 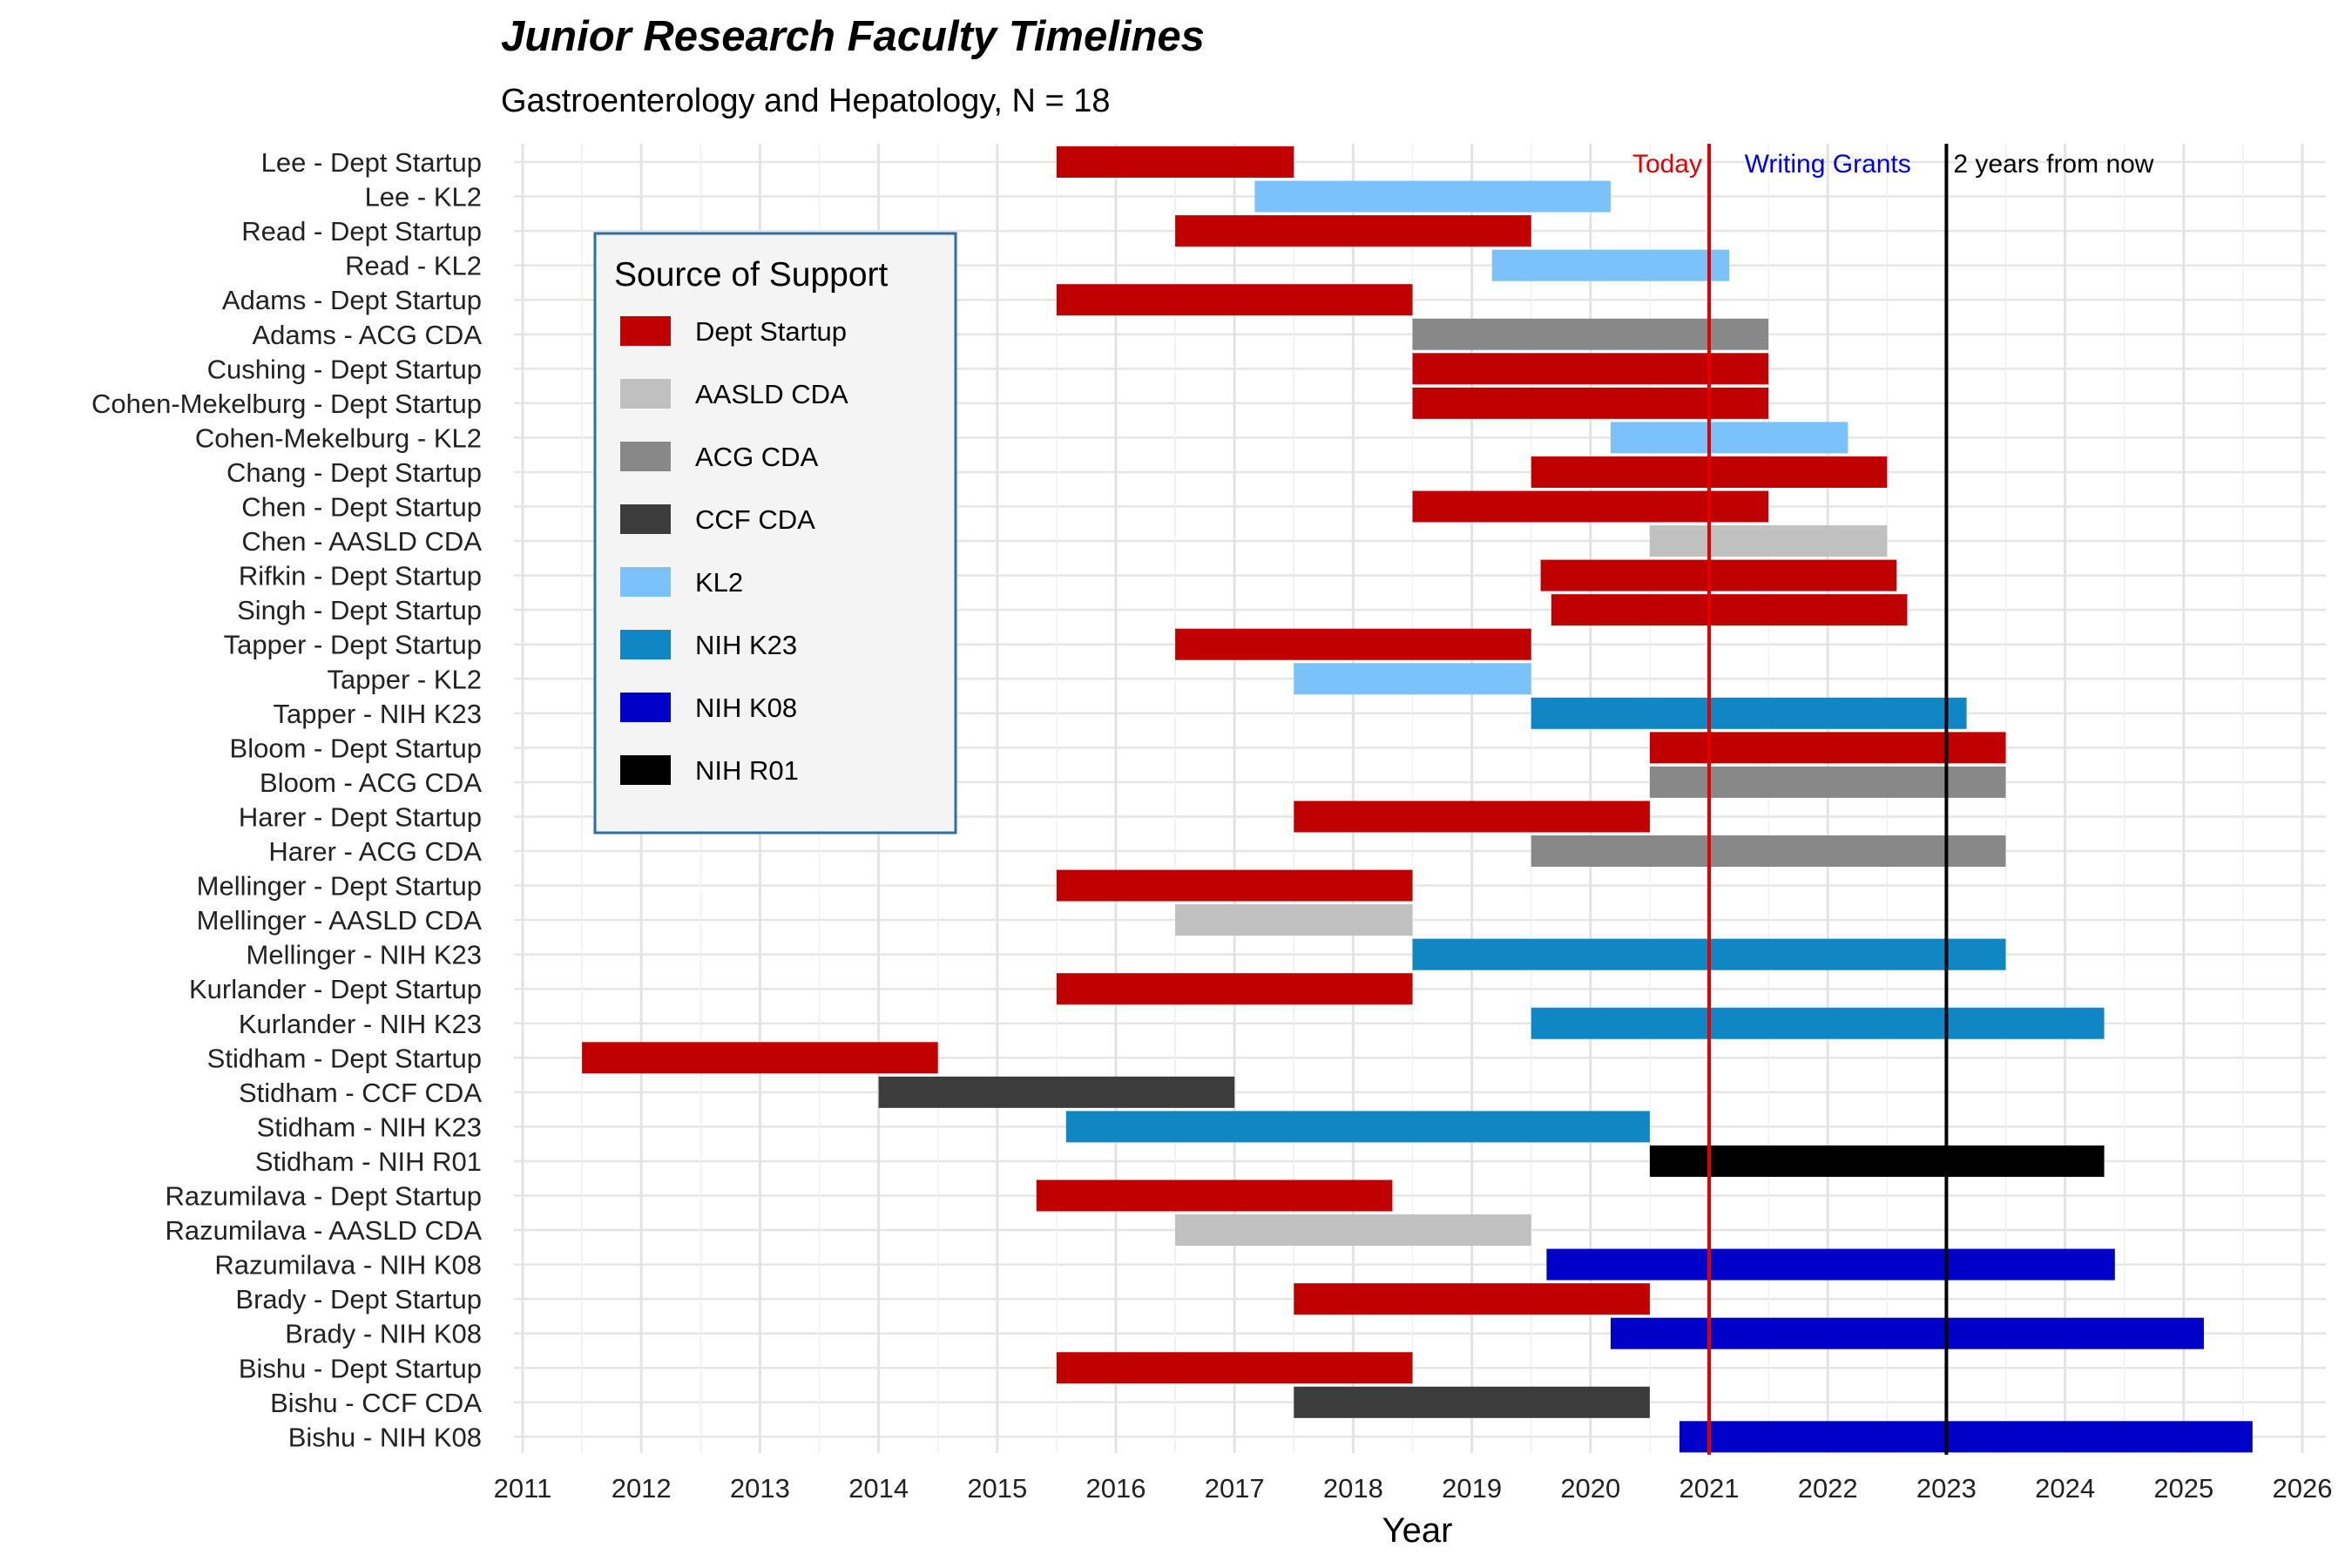 I want to click on today-label: Today, so click(x=1667, y=164).